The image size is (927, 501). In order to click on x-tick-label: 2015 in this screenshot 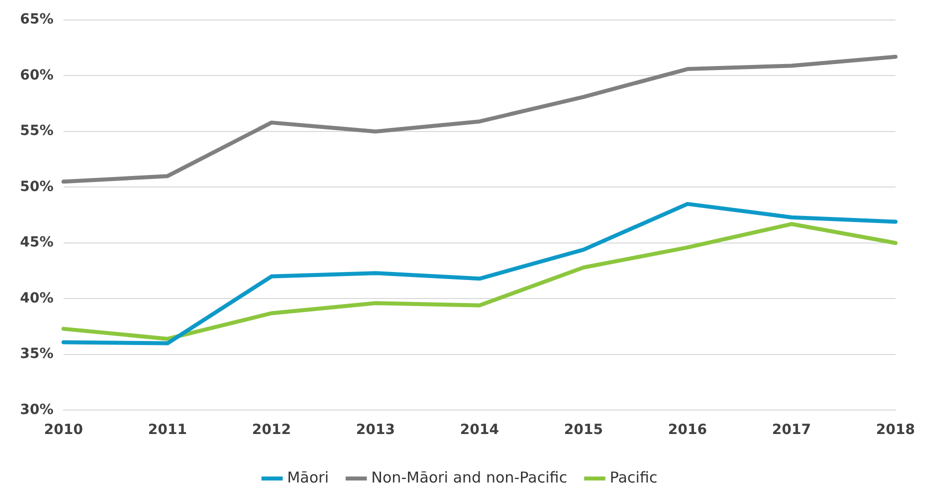, I will do `click(583, 430)`.